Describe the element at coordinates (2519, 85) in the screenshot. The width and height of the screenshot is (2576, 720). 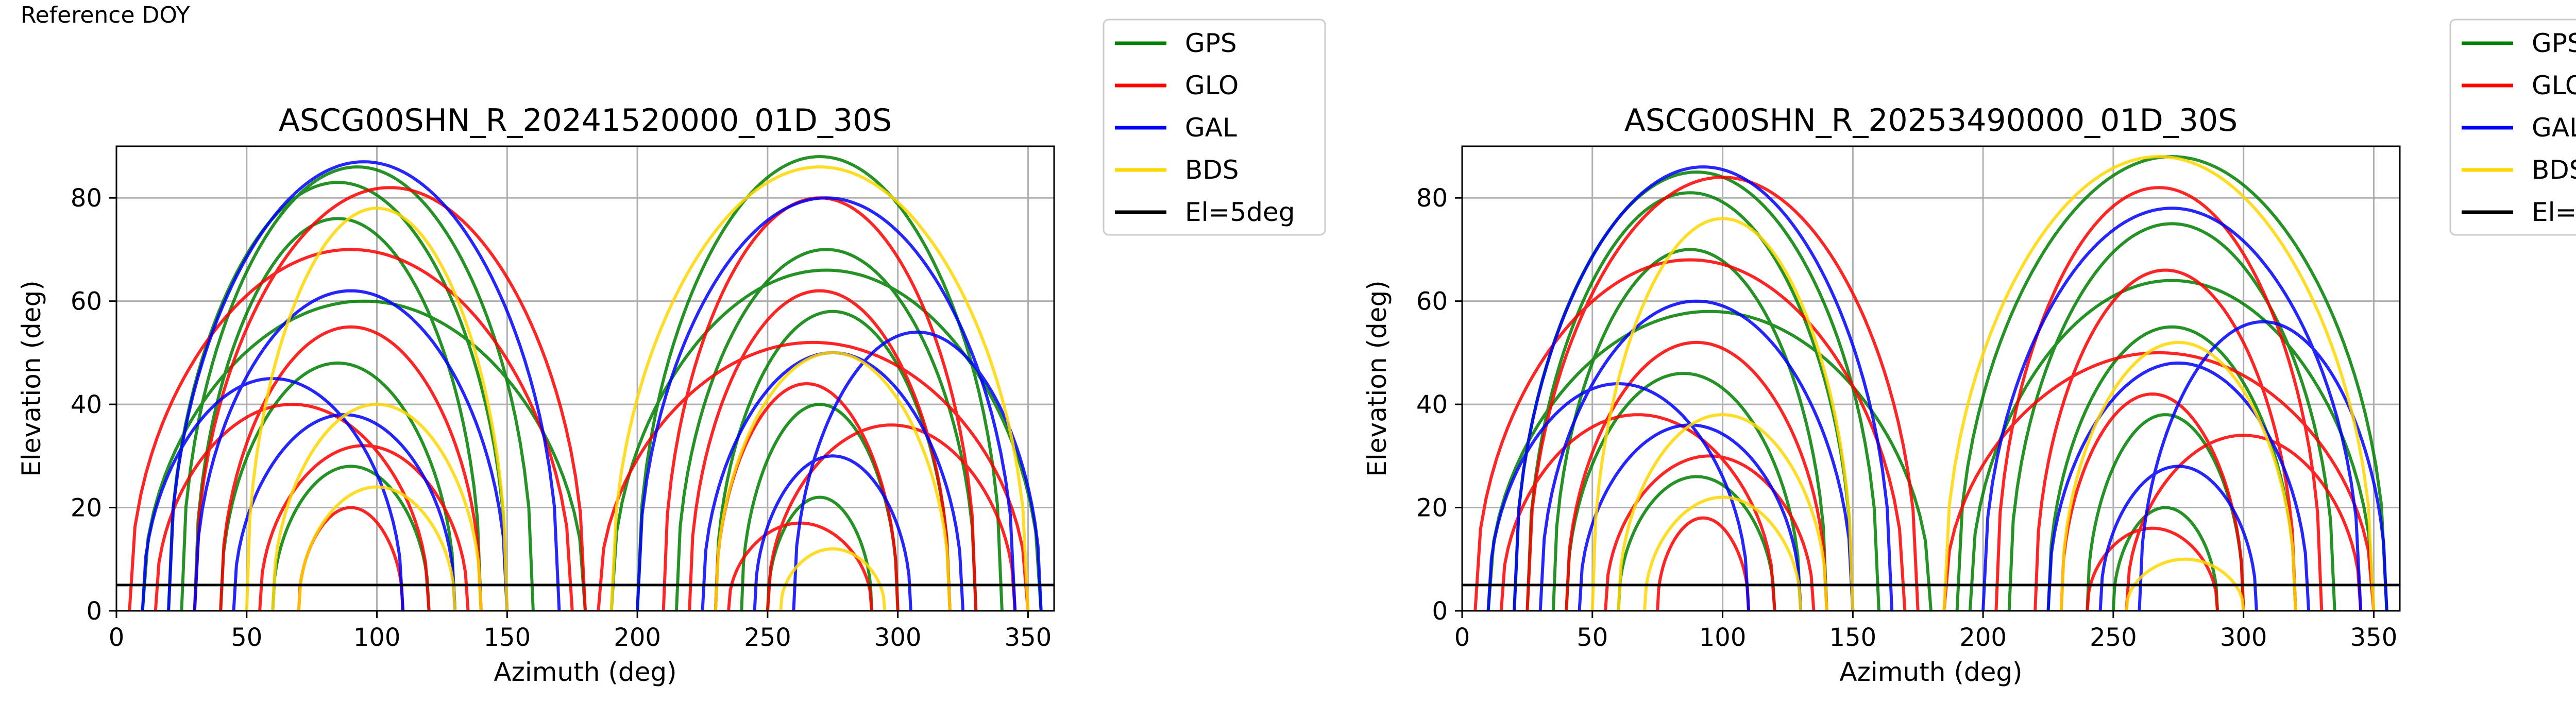
I see `legend-item-glo: GLO` at that location.